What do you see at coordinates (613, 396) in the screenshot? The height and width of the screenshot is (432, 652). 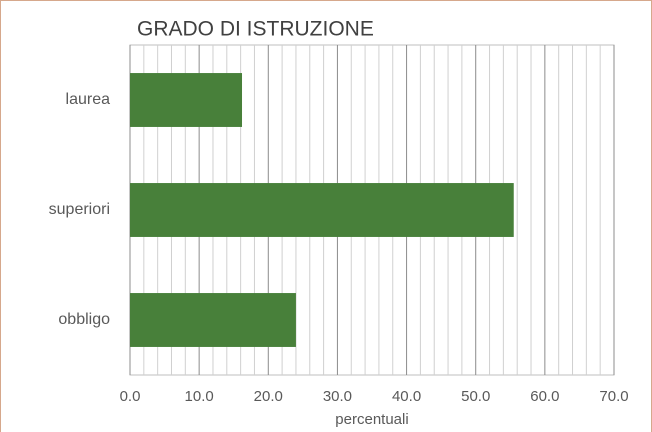 I see `x-tick-label: 70.0` at bounding box center [613, 396].